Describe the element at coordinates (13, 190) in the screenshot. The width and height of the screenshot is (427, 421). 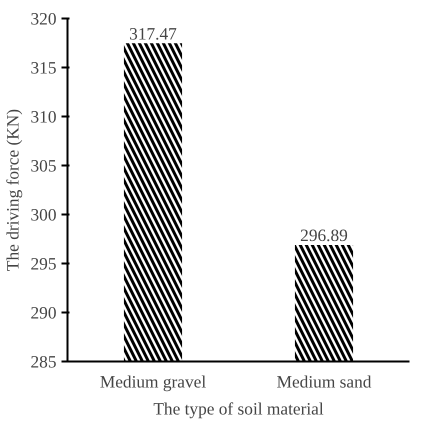
I see `y-axis-title: The driving force (KN)` at that location.